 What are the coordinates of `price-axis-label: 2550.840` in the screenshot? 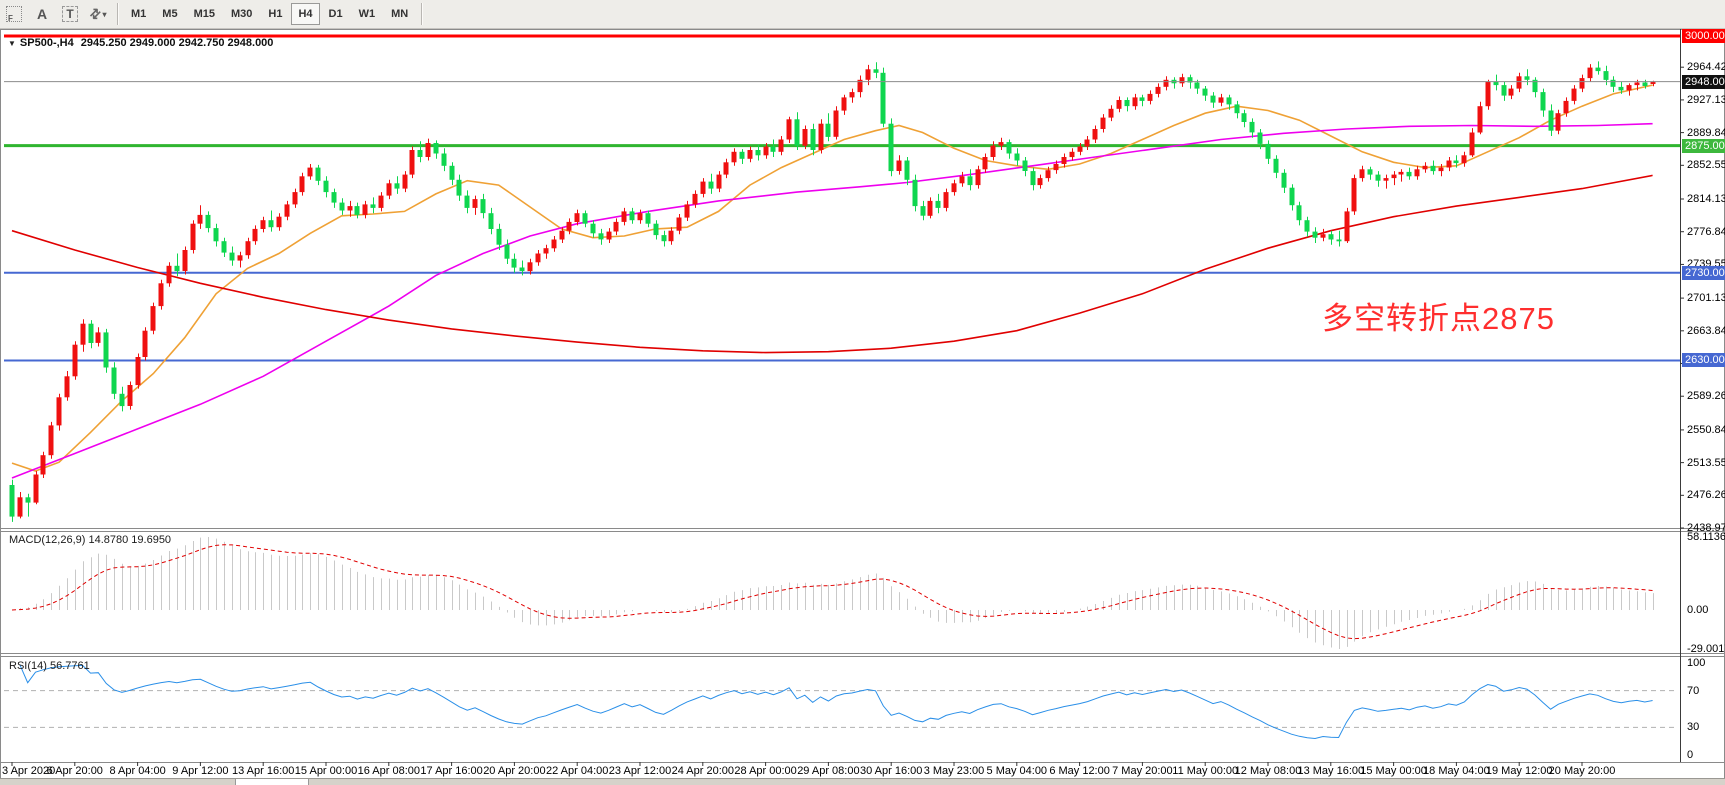 It's located at (1706, 429).